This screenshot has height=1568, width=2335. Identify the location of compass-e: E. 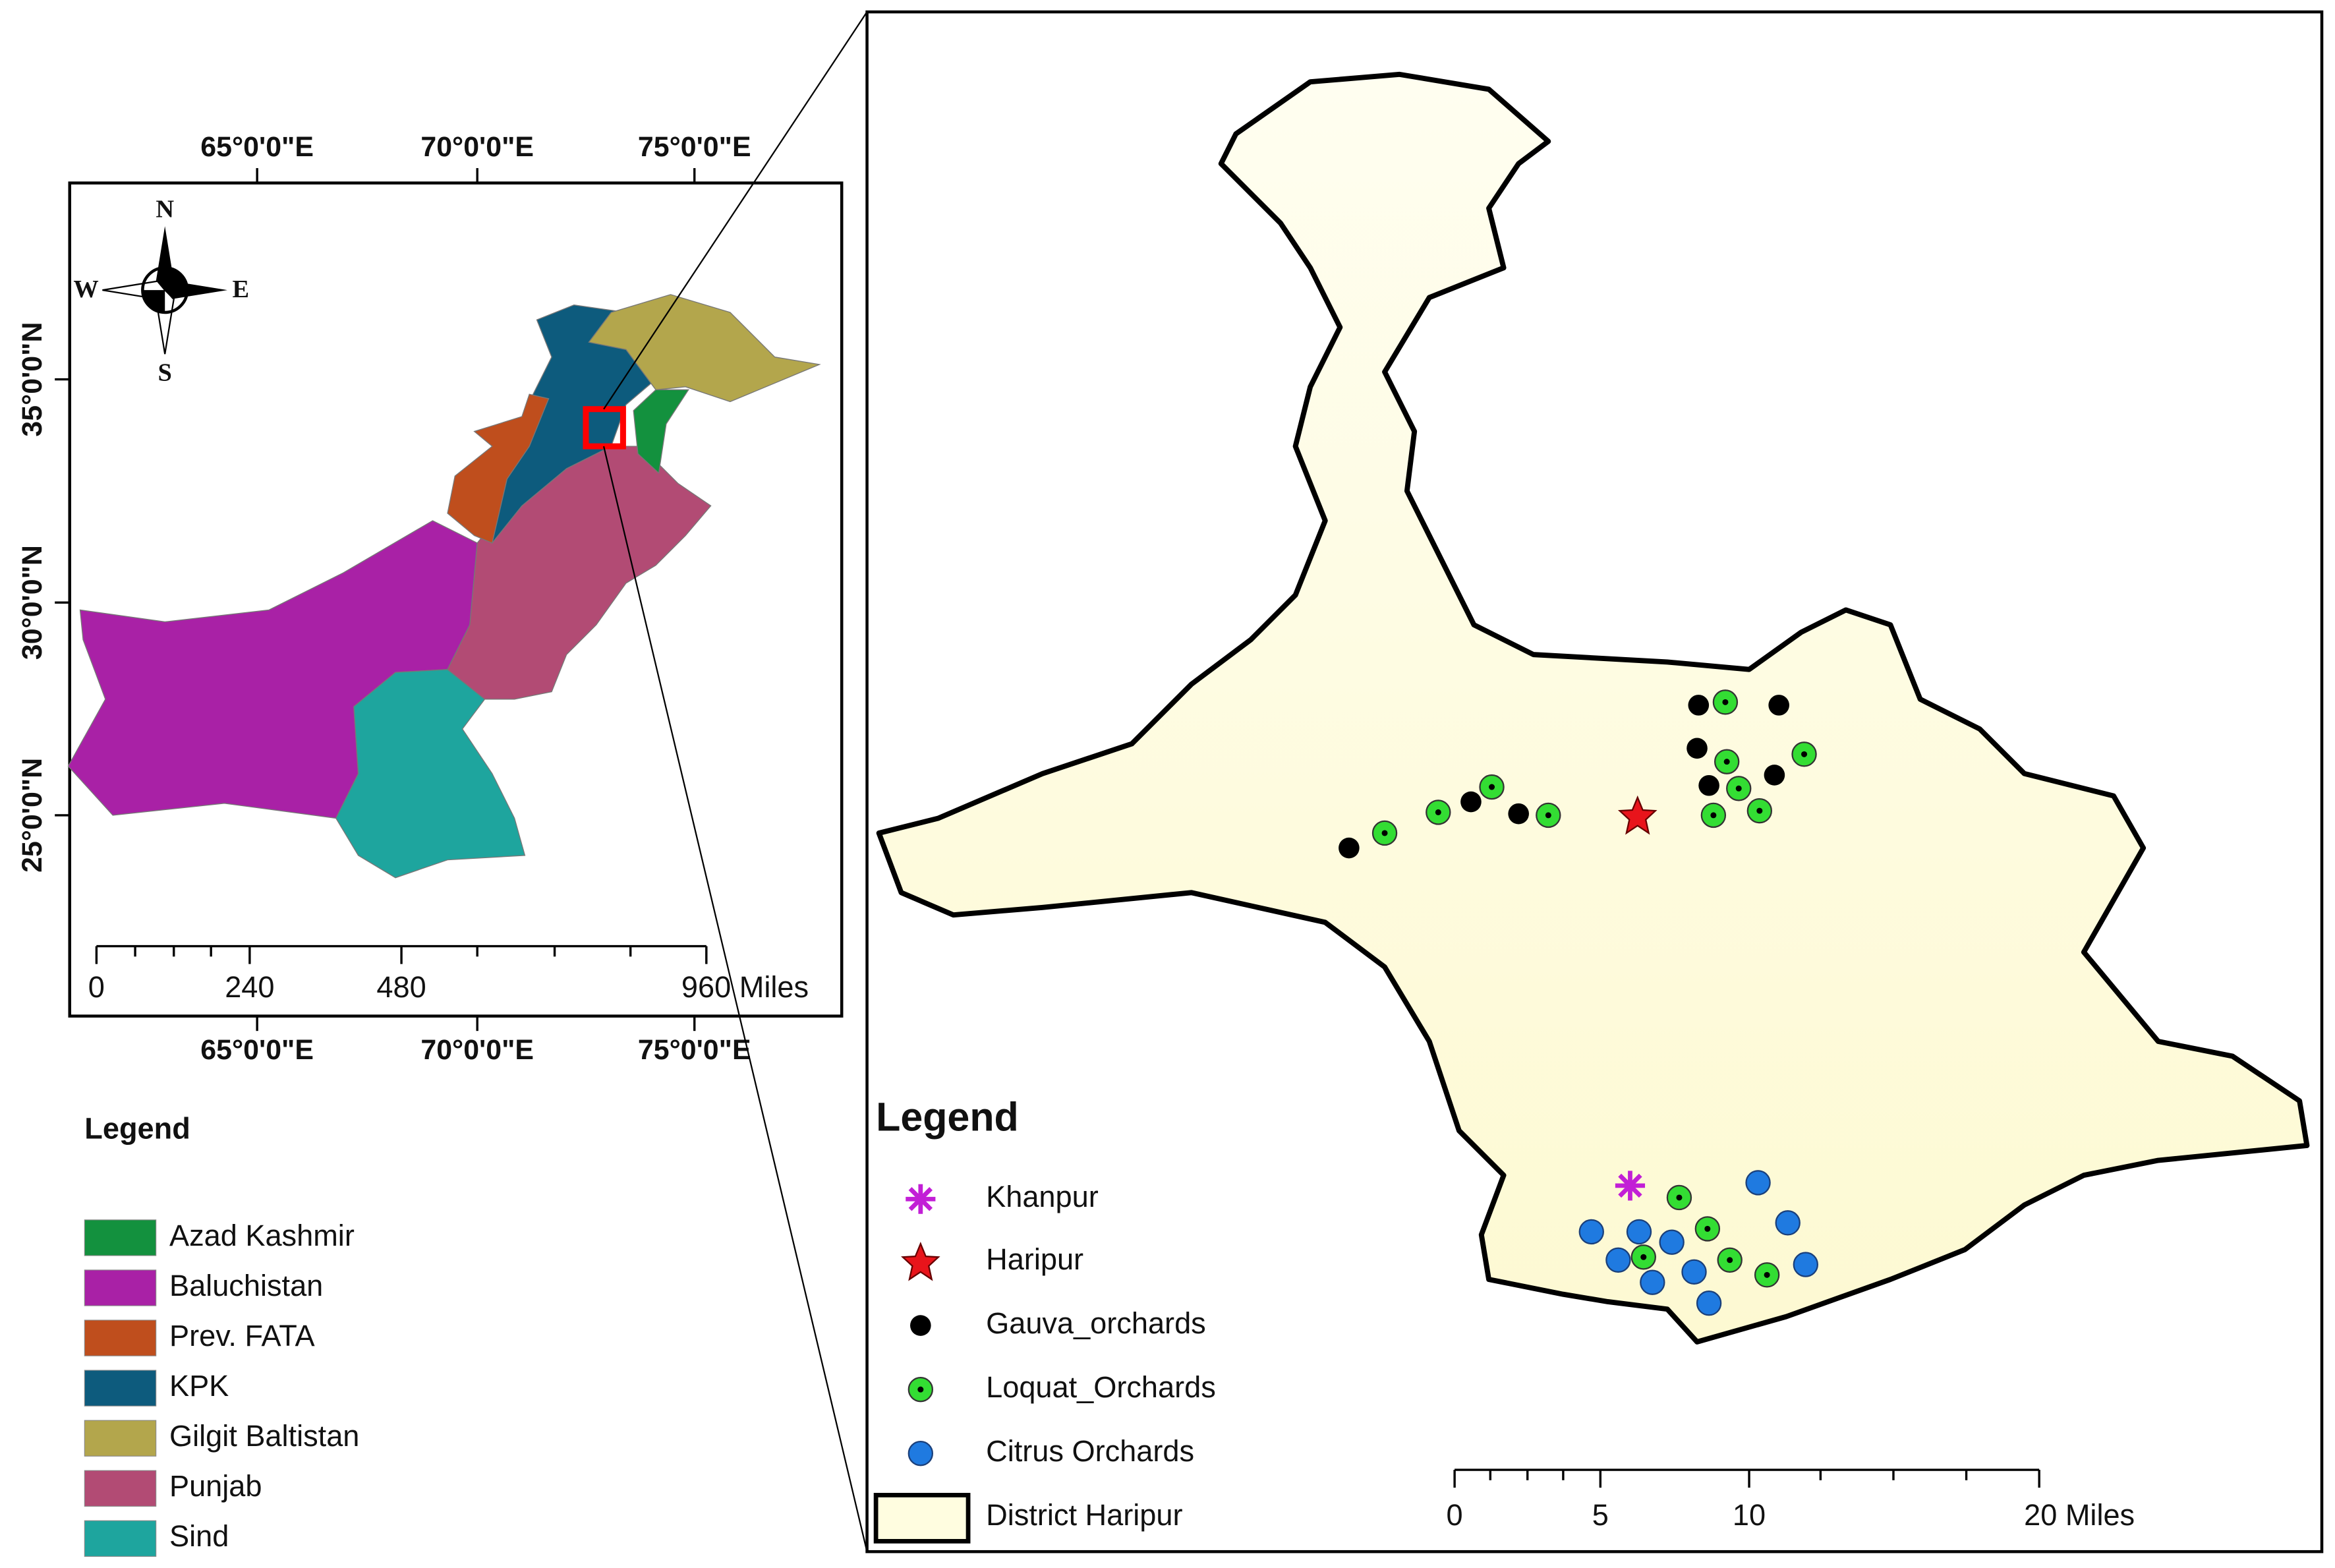
(241, 289).